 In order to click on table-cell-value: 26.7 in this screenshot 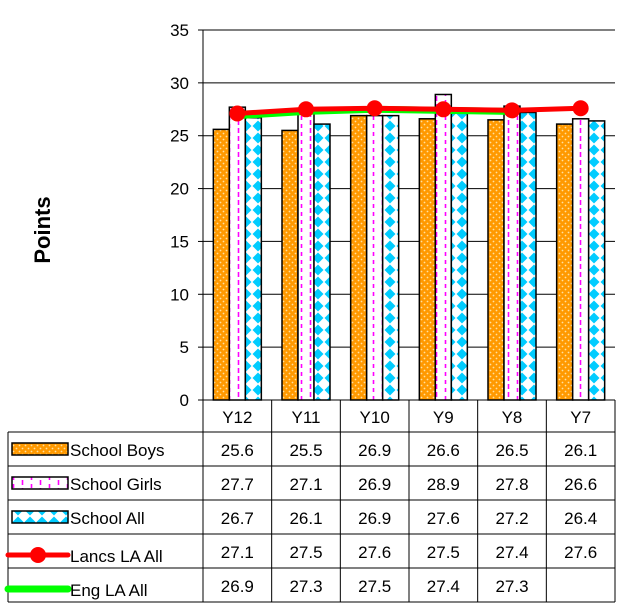, I will do `click(237, 518)`.